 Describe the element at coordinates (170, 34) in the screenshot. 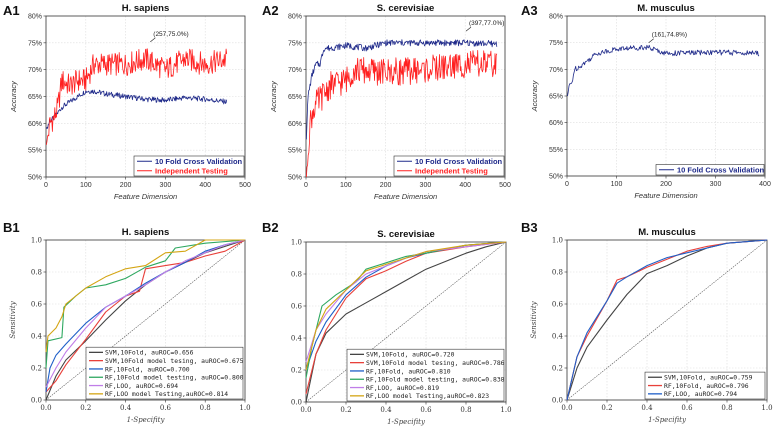

I see `annotation-label: (257,75.0%)` at that location.